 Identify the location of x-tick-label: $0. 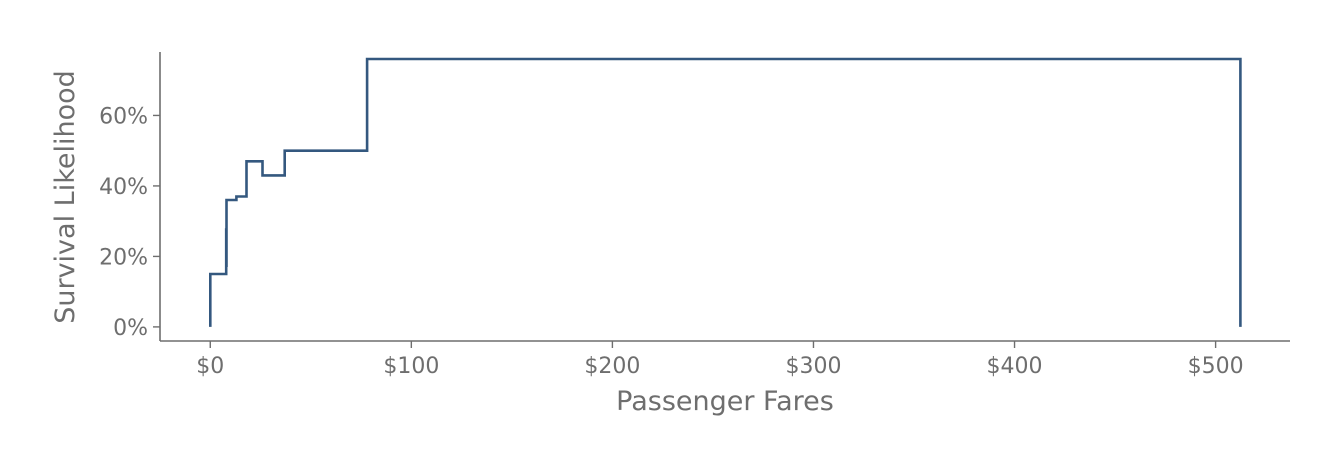
(210, 366).